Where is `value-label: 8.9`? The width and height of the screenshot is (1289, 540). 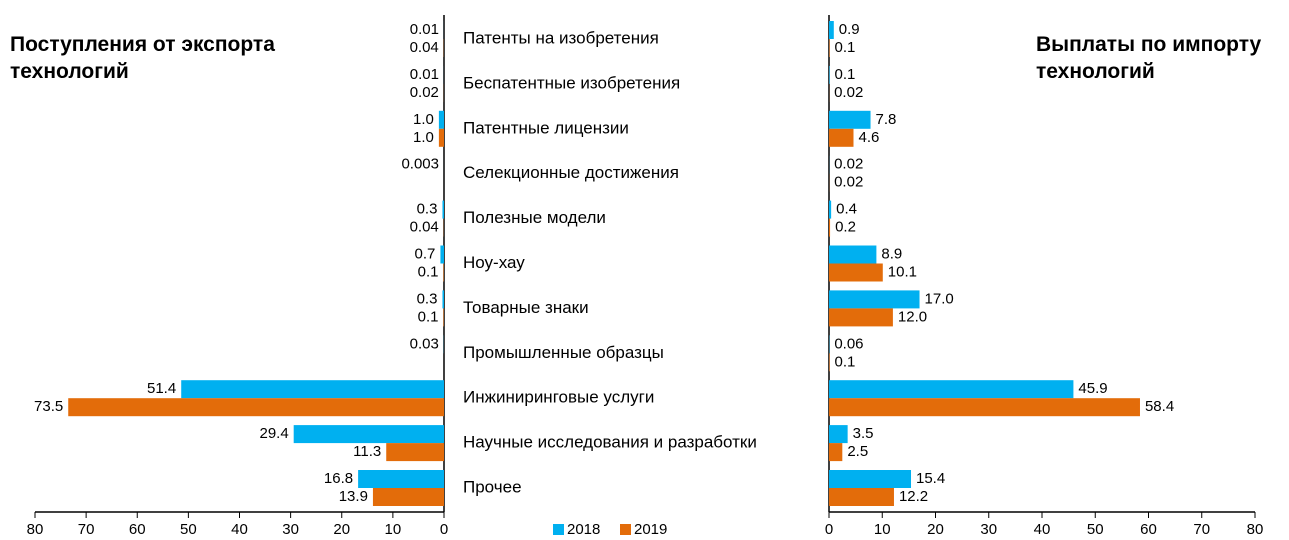 value-label: 8.9 is located at coordinates (891, 253).